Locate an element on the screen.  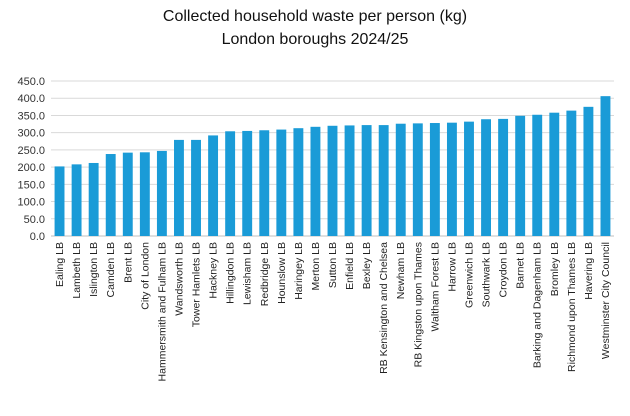
x-tick-label: Haringey LB is located at coordinates (299, 271).